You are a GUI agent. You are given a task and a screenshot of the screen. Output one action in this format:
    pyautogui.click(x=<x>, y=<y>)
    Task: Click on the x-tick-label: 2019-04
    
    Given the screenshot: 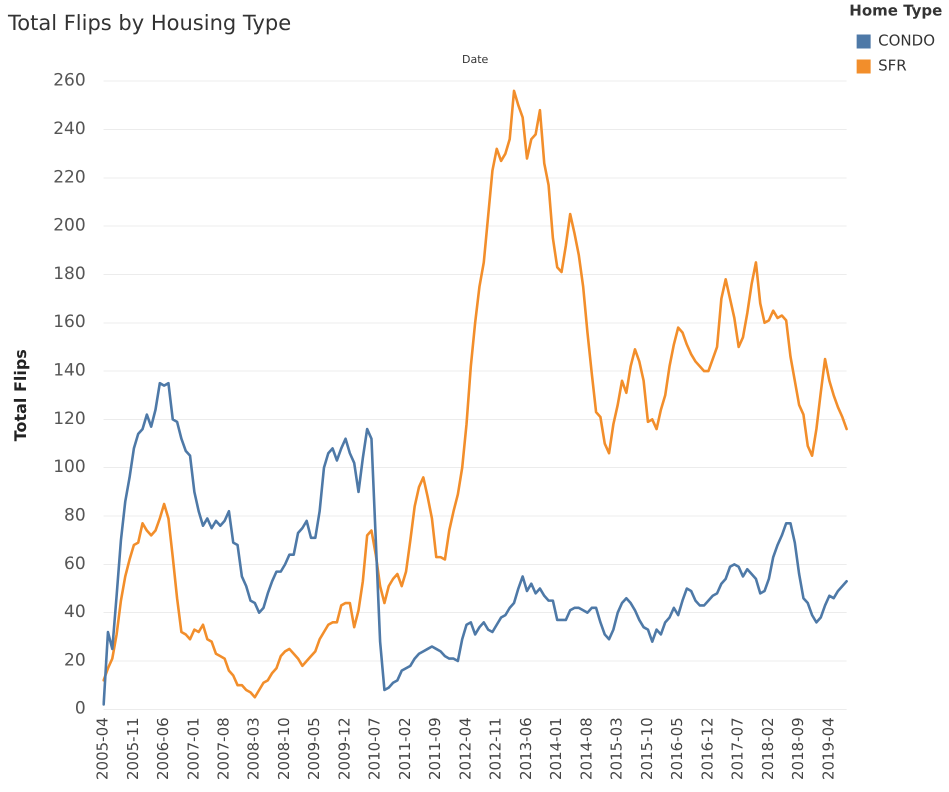 What is the action you would take?
    pyautogui.click(x=828, y=748)
    